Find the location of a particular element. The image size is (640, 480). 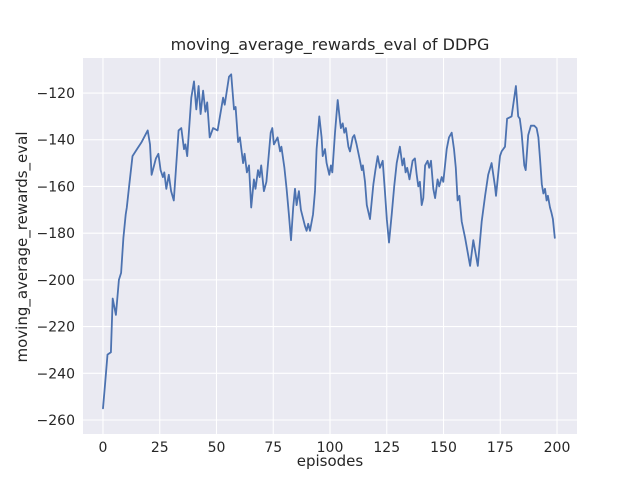

y-tick-label: −240 is located at coordinates (56, 374).